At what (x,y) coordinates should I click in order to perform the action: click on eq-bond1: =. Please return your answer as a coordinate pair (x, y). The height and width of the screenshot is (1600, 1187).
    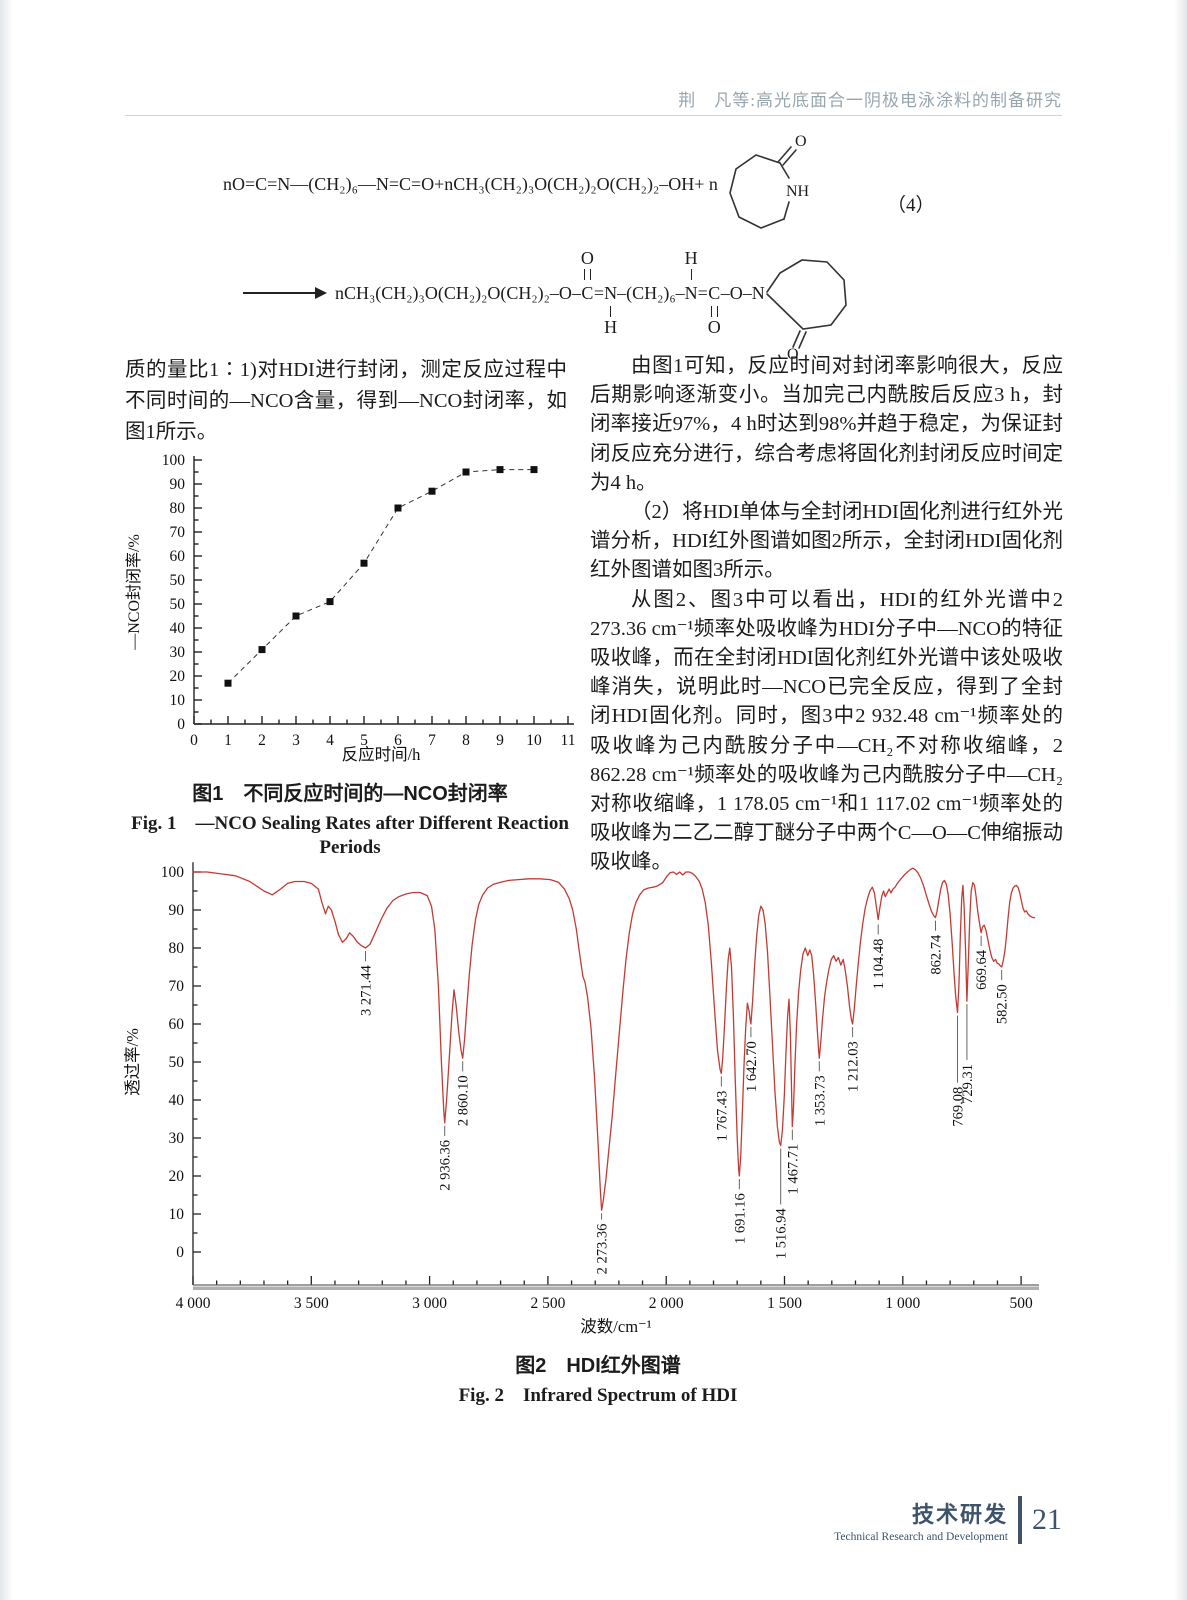
    Looking at the image, I should click on (599, 293).